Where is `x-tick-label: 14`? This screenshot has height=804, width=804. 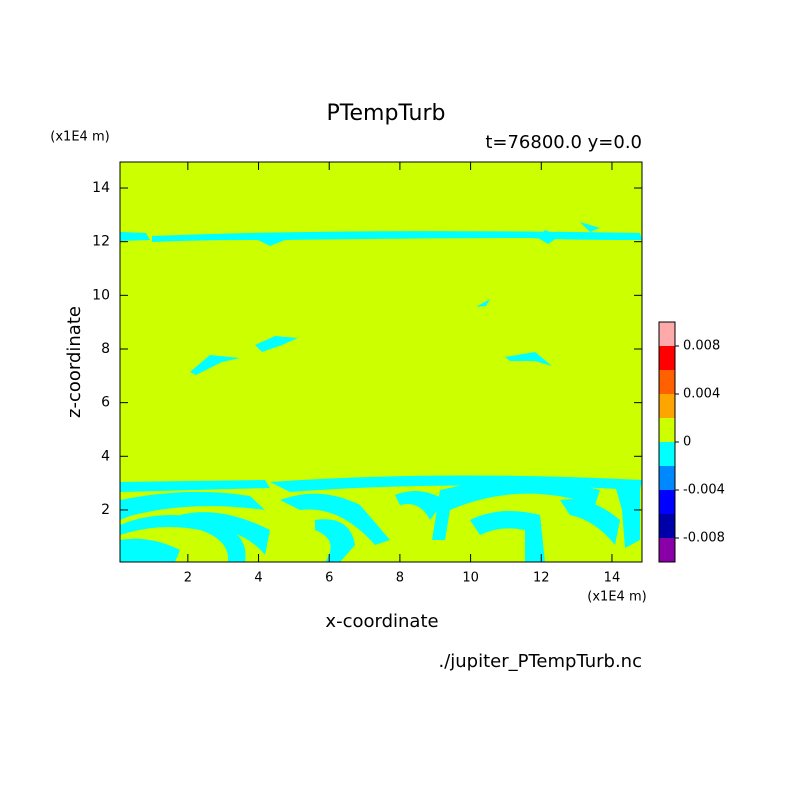 x-tick-label: 14 is located at coordinates (612, 578).